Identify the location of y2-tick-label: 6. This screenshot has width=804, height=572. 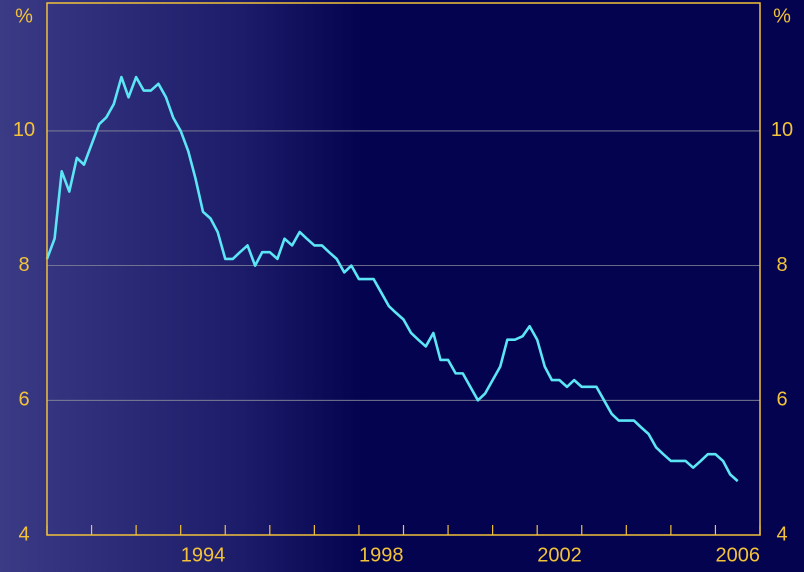
(781, 400).